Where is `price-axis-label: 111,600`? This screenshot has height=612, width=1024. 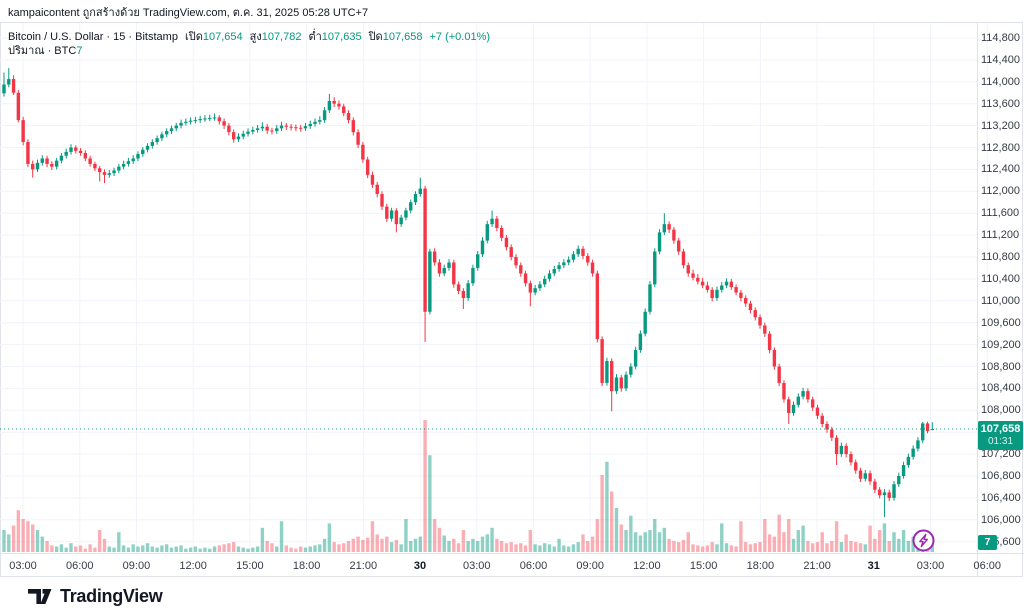
price-axis-label: 111,600 is located at coordinates (1000, 213).